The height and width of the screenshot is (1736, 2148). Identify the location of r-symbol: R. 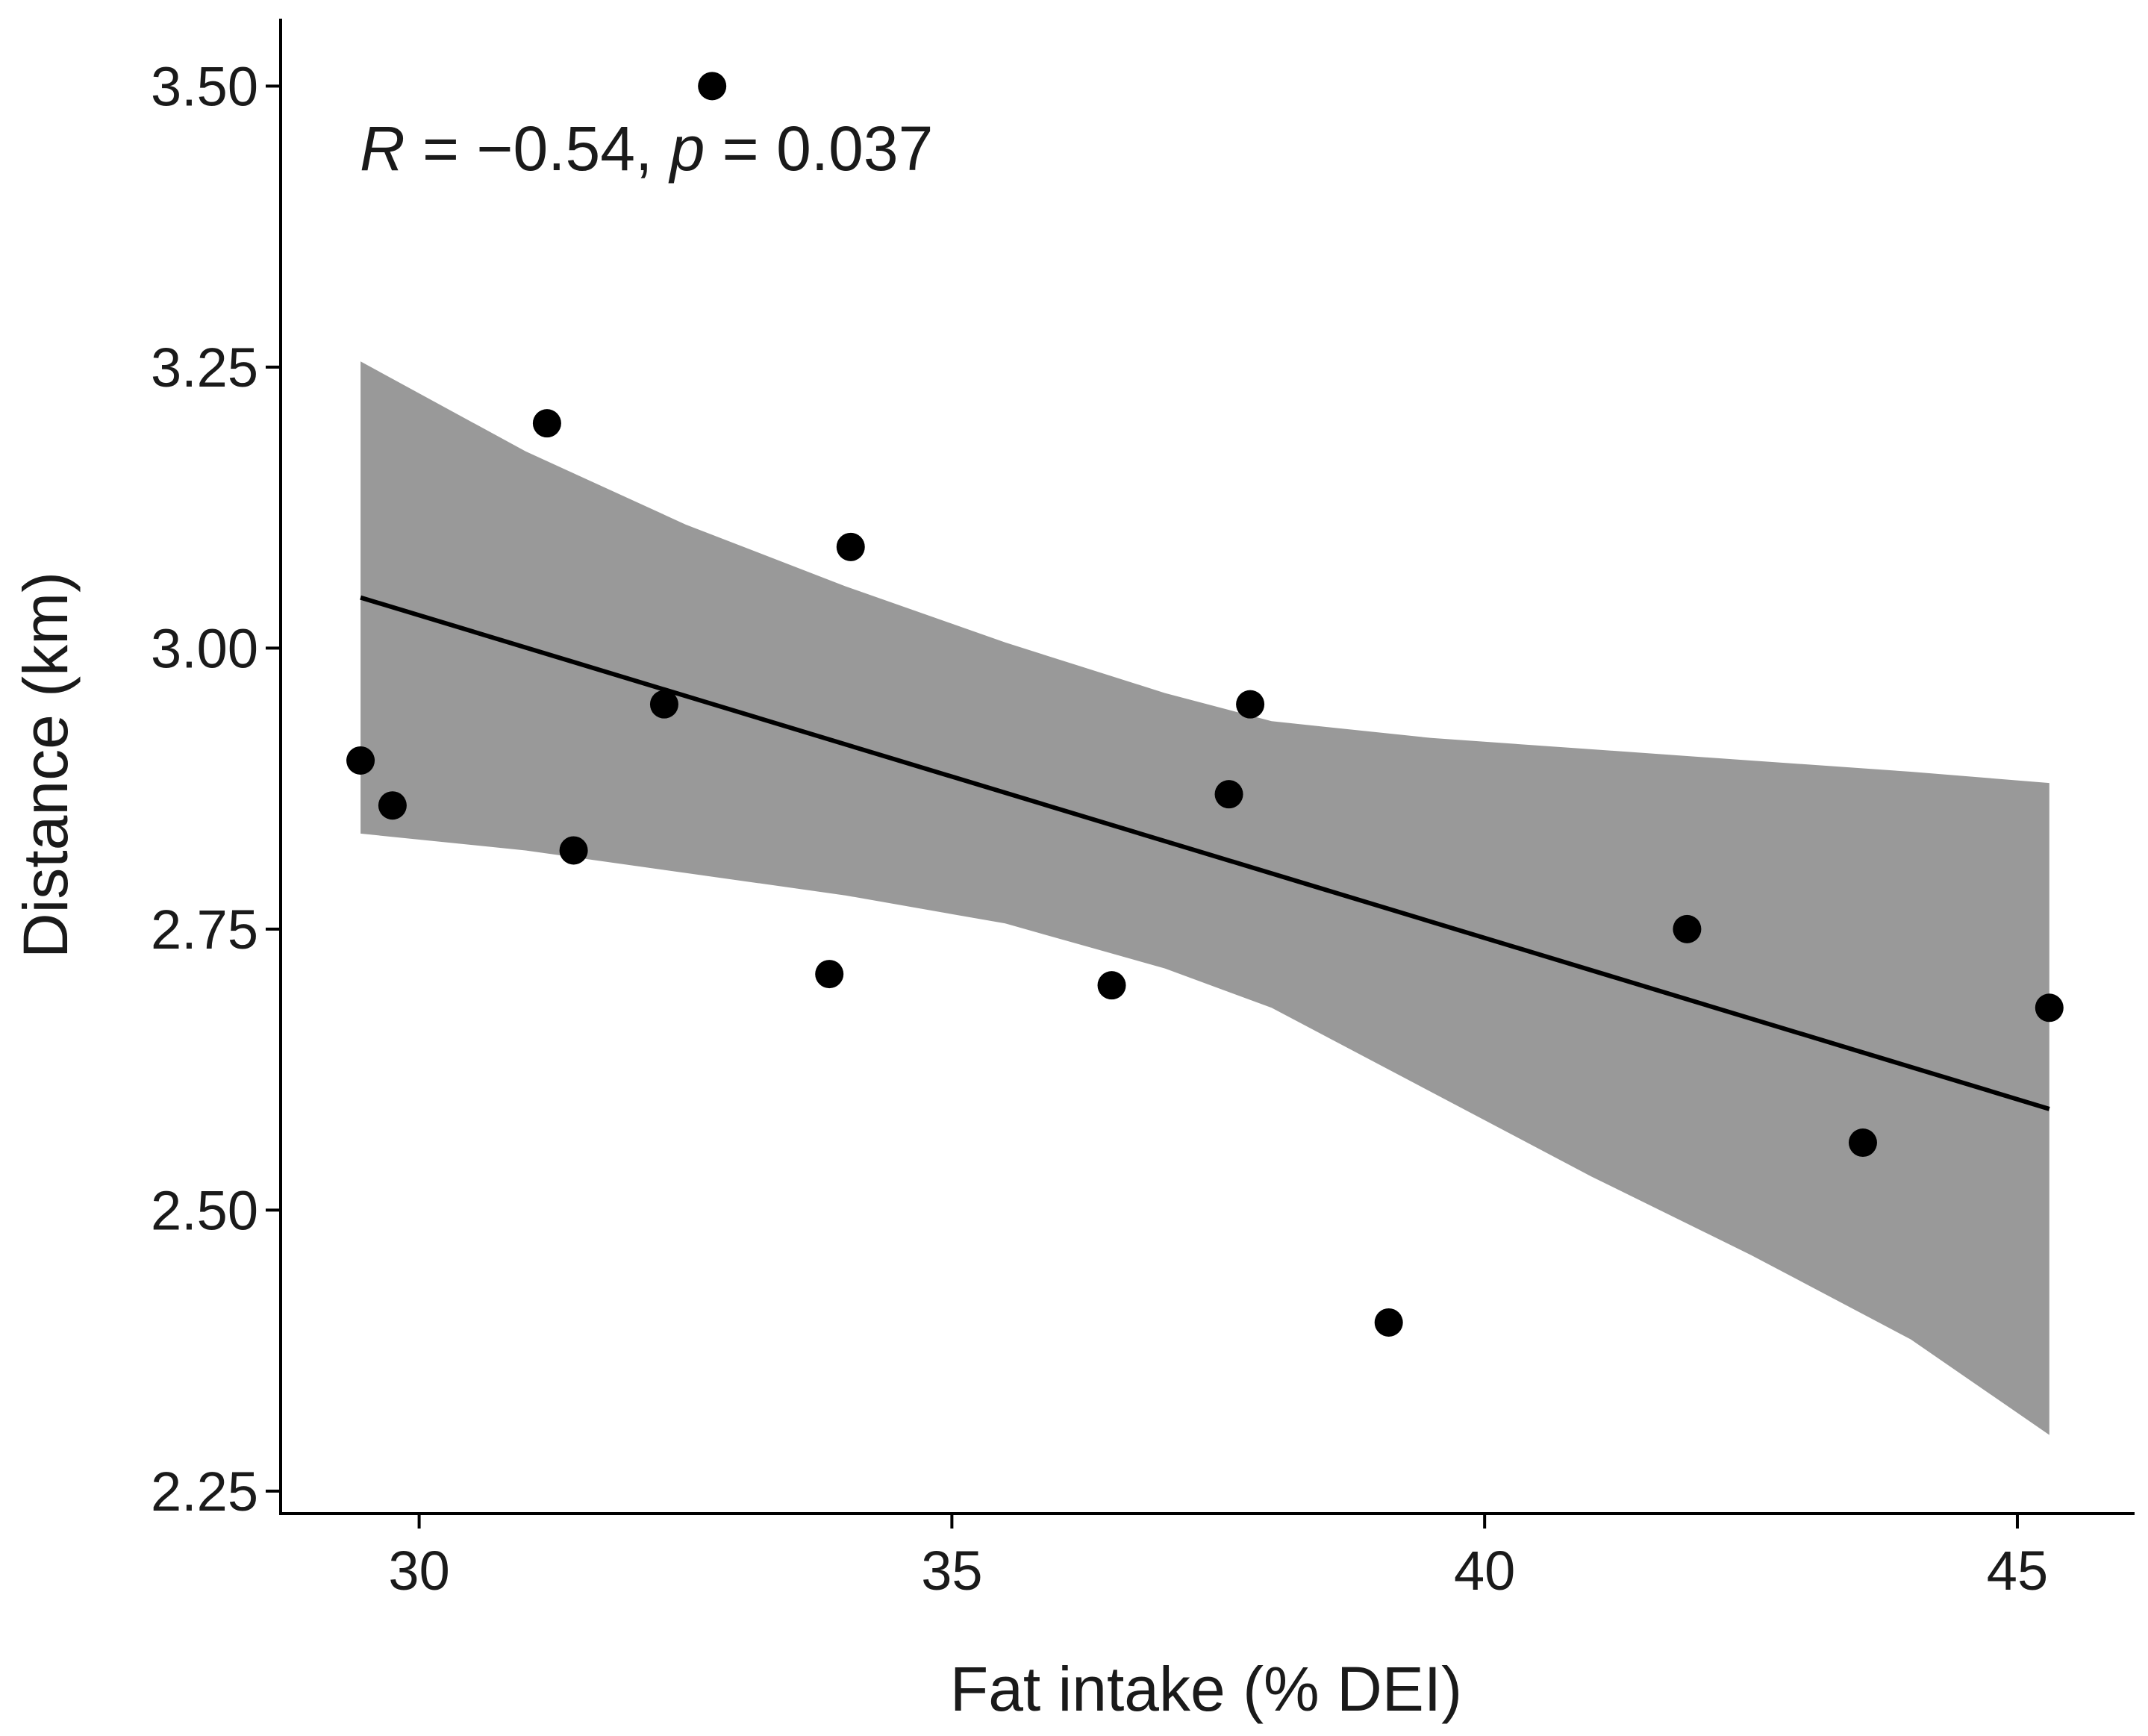
(382, 148).